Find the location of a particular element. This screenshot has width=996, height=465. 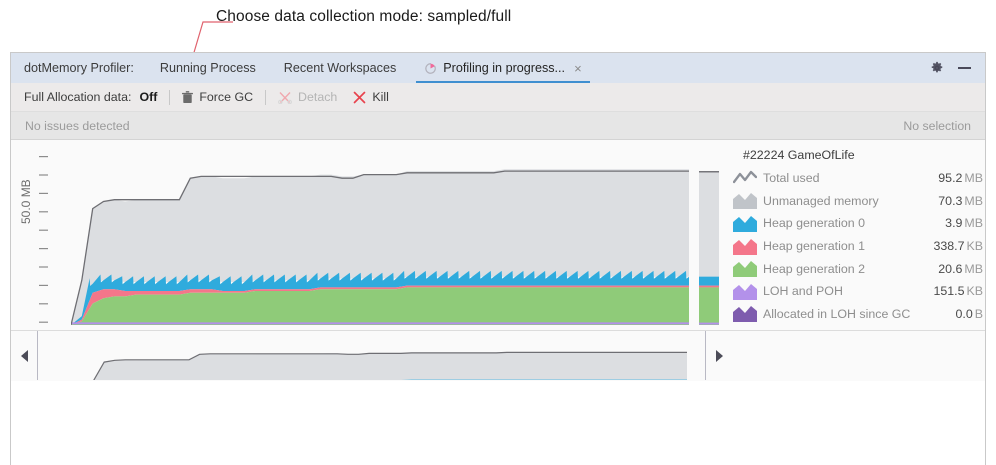

status-bar: No issues detected No selection is located at coordinates (498, 126).